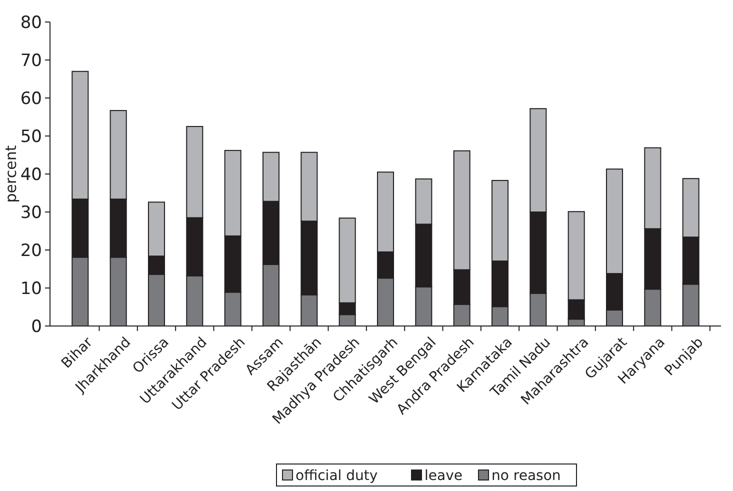 The image size is (733, 491). I want to click on y-tick-label: 10, so click(31, 288).